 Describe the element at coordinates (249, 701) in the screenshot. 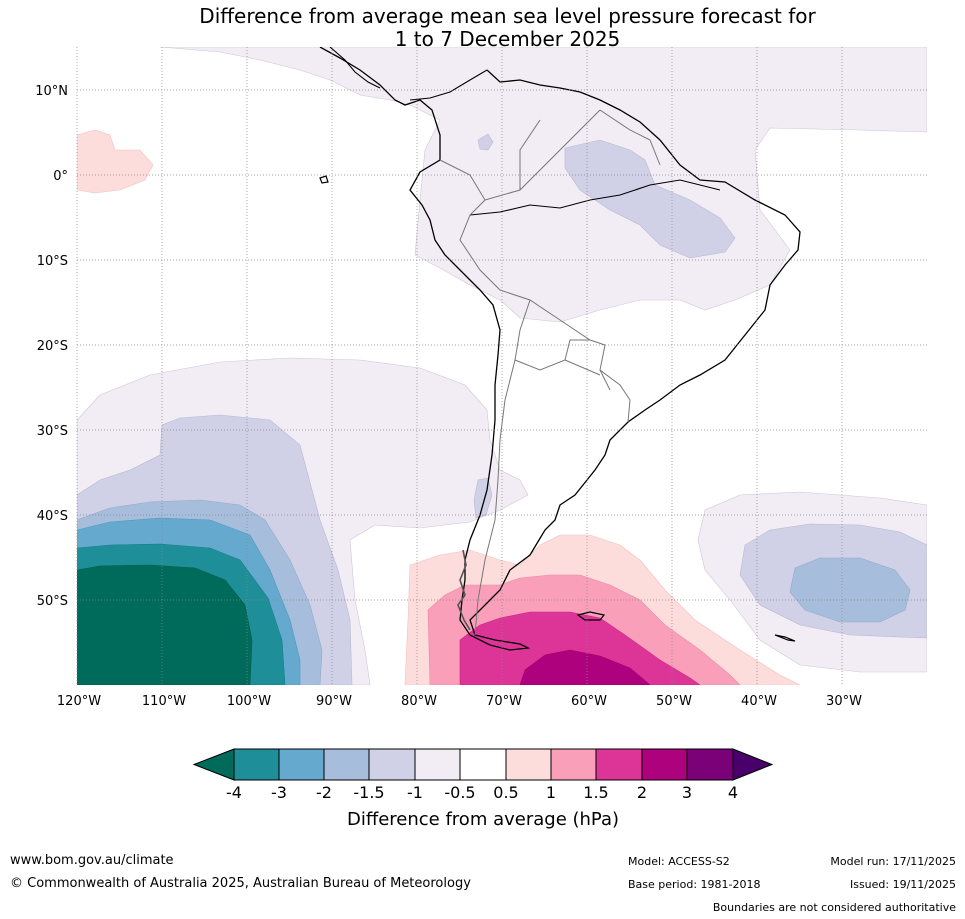

I see `lon-label: 100°W` at that location.